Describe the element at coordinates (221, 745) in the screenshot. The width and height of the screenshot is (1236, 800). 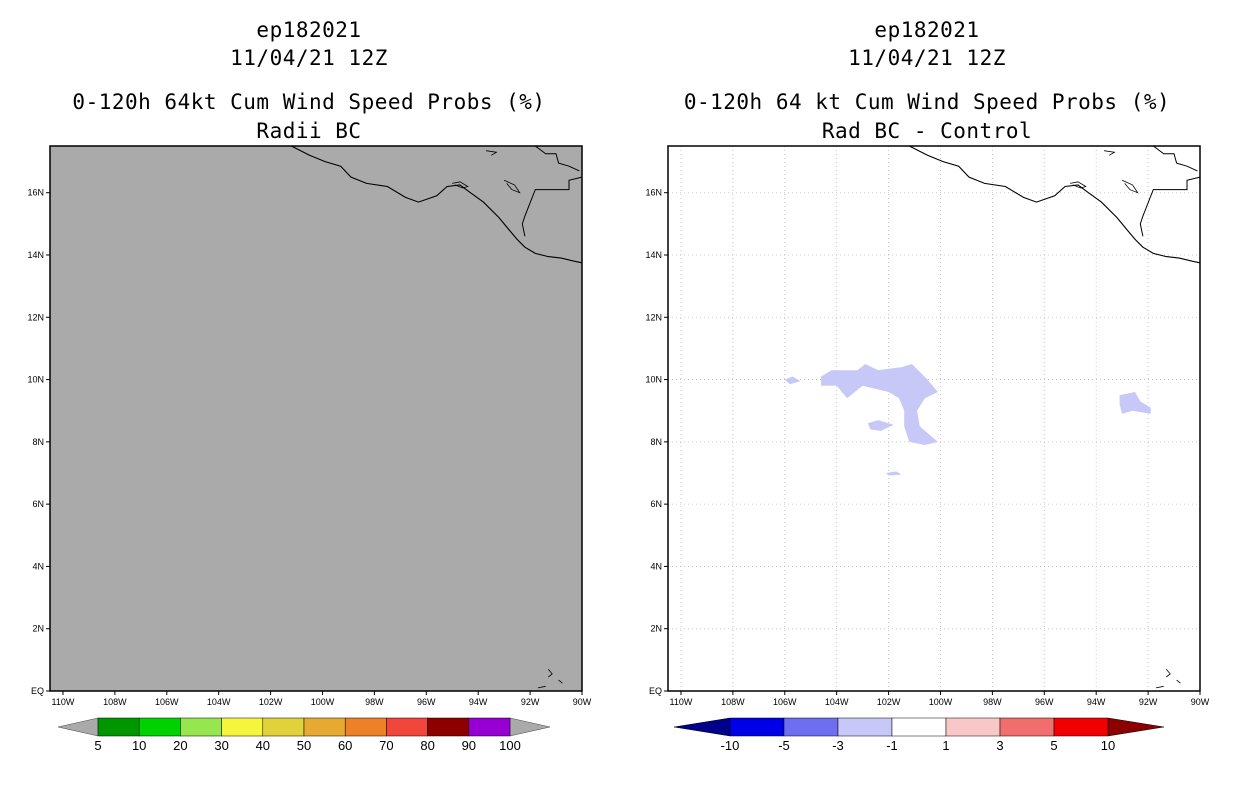
I see `colorbar-label: 30` at that location.